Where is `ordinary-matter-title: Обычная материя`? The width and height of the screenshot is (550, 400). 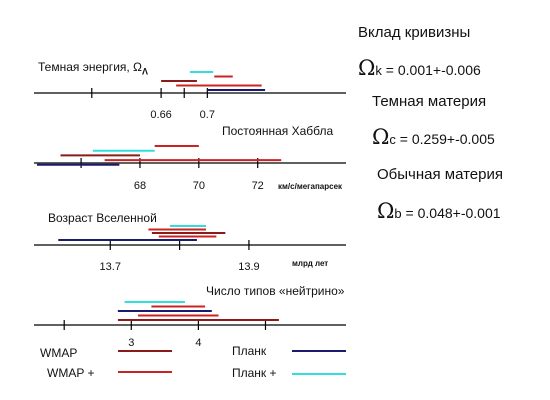 ordinary-matter-title: Обычная материя is located at coordinates (440, 174).